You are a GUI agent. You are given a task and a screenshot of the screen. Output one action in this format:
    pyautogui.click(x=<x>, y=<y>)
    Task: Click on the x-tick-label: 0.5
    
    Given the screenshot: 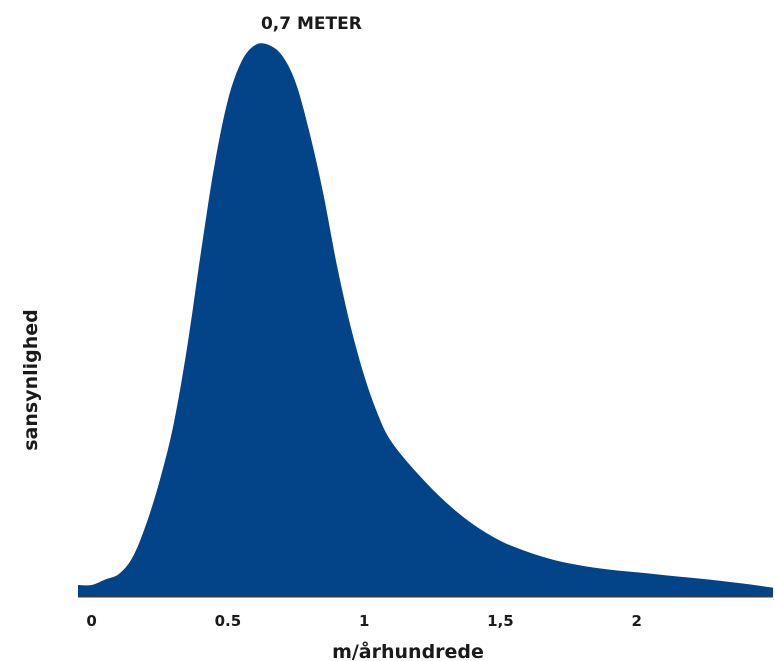 What is the action you would take?
    pyautogui.click(x=228, y=621)
    